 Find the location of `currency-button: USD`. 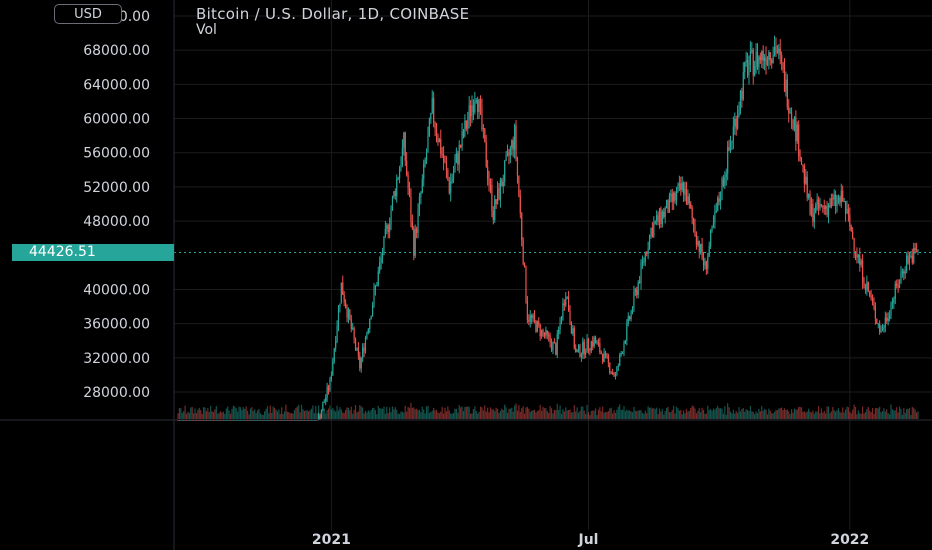

currency-button: USD is located at coordinates (88, 14).